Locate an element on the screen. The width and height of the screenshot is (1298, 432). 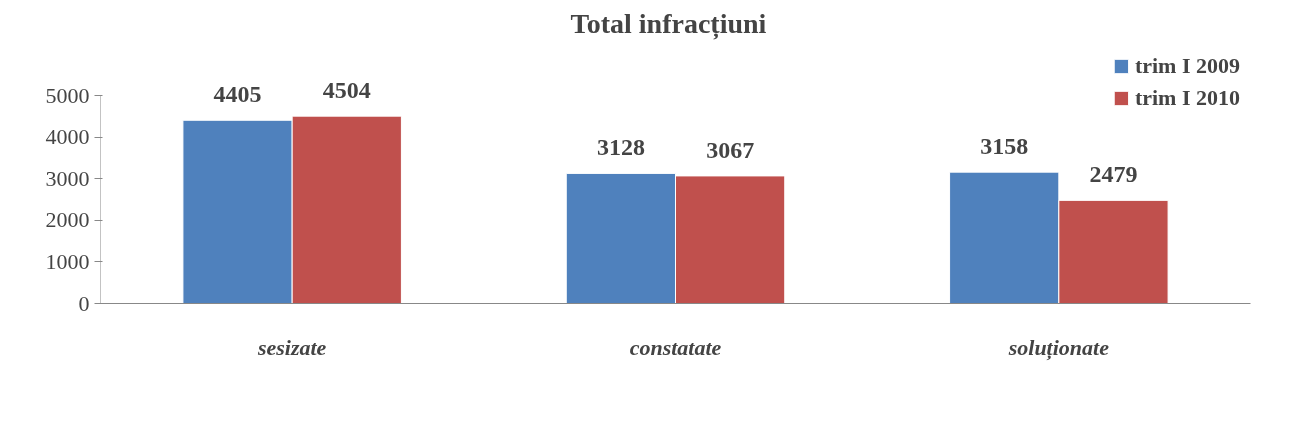
y-tick-label: 4000 is located at coordinates (67, 137).